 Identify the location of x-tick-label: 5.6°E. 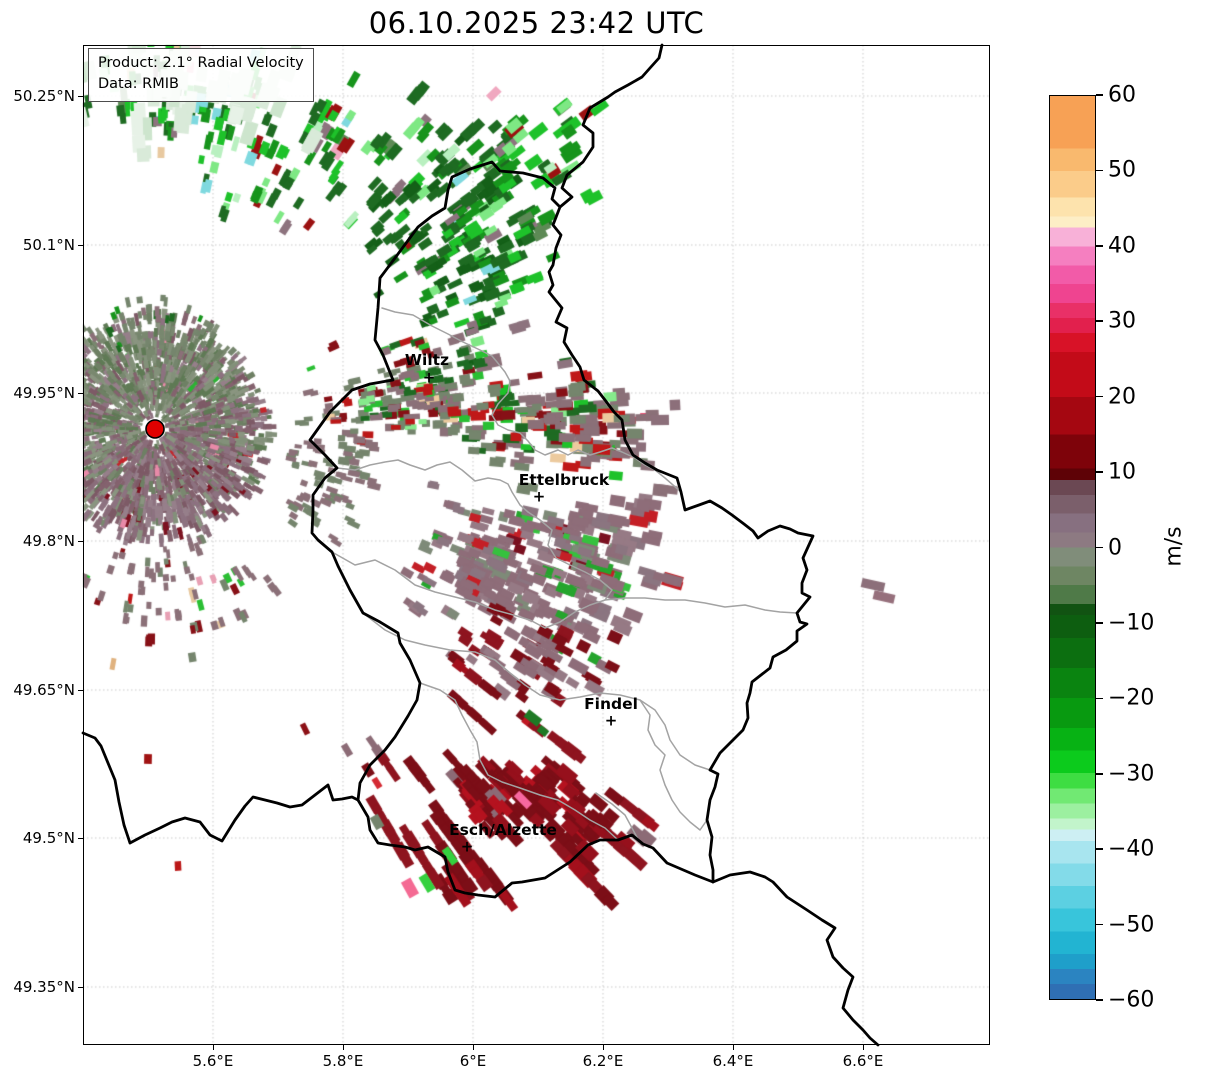
(213, 1061).